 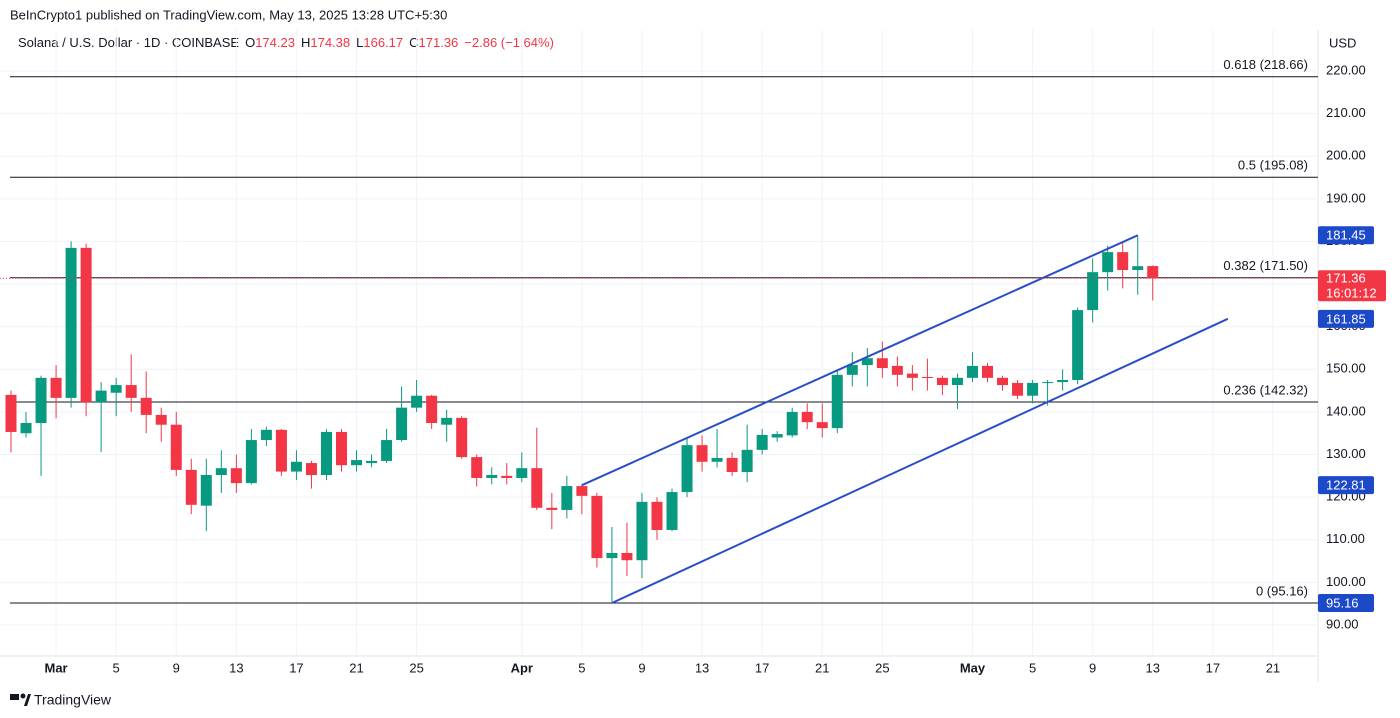 I want to click on tradingview-logo: TradingView, so click(x=61, y=700).